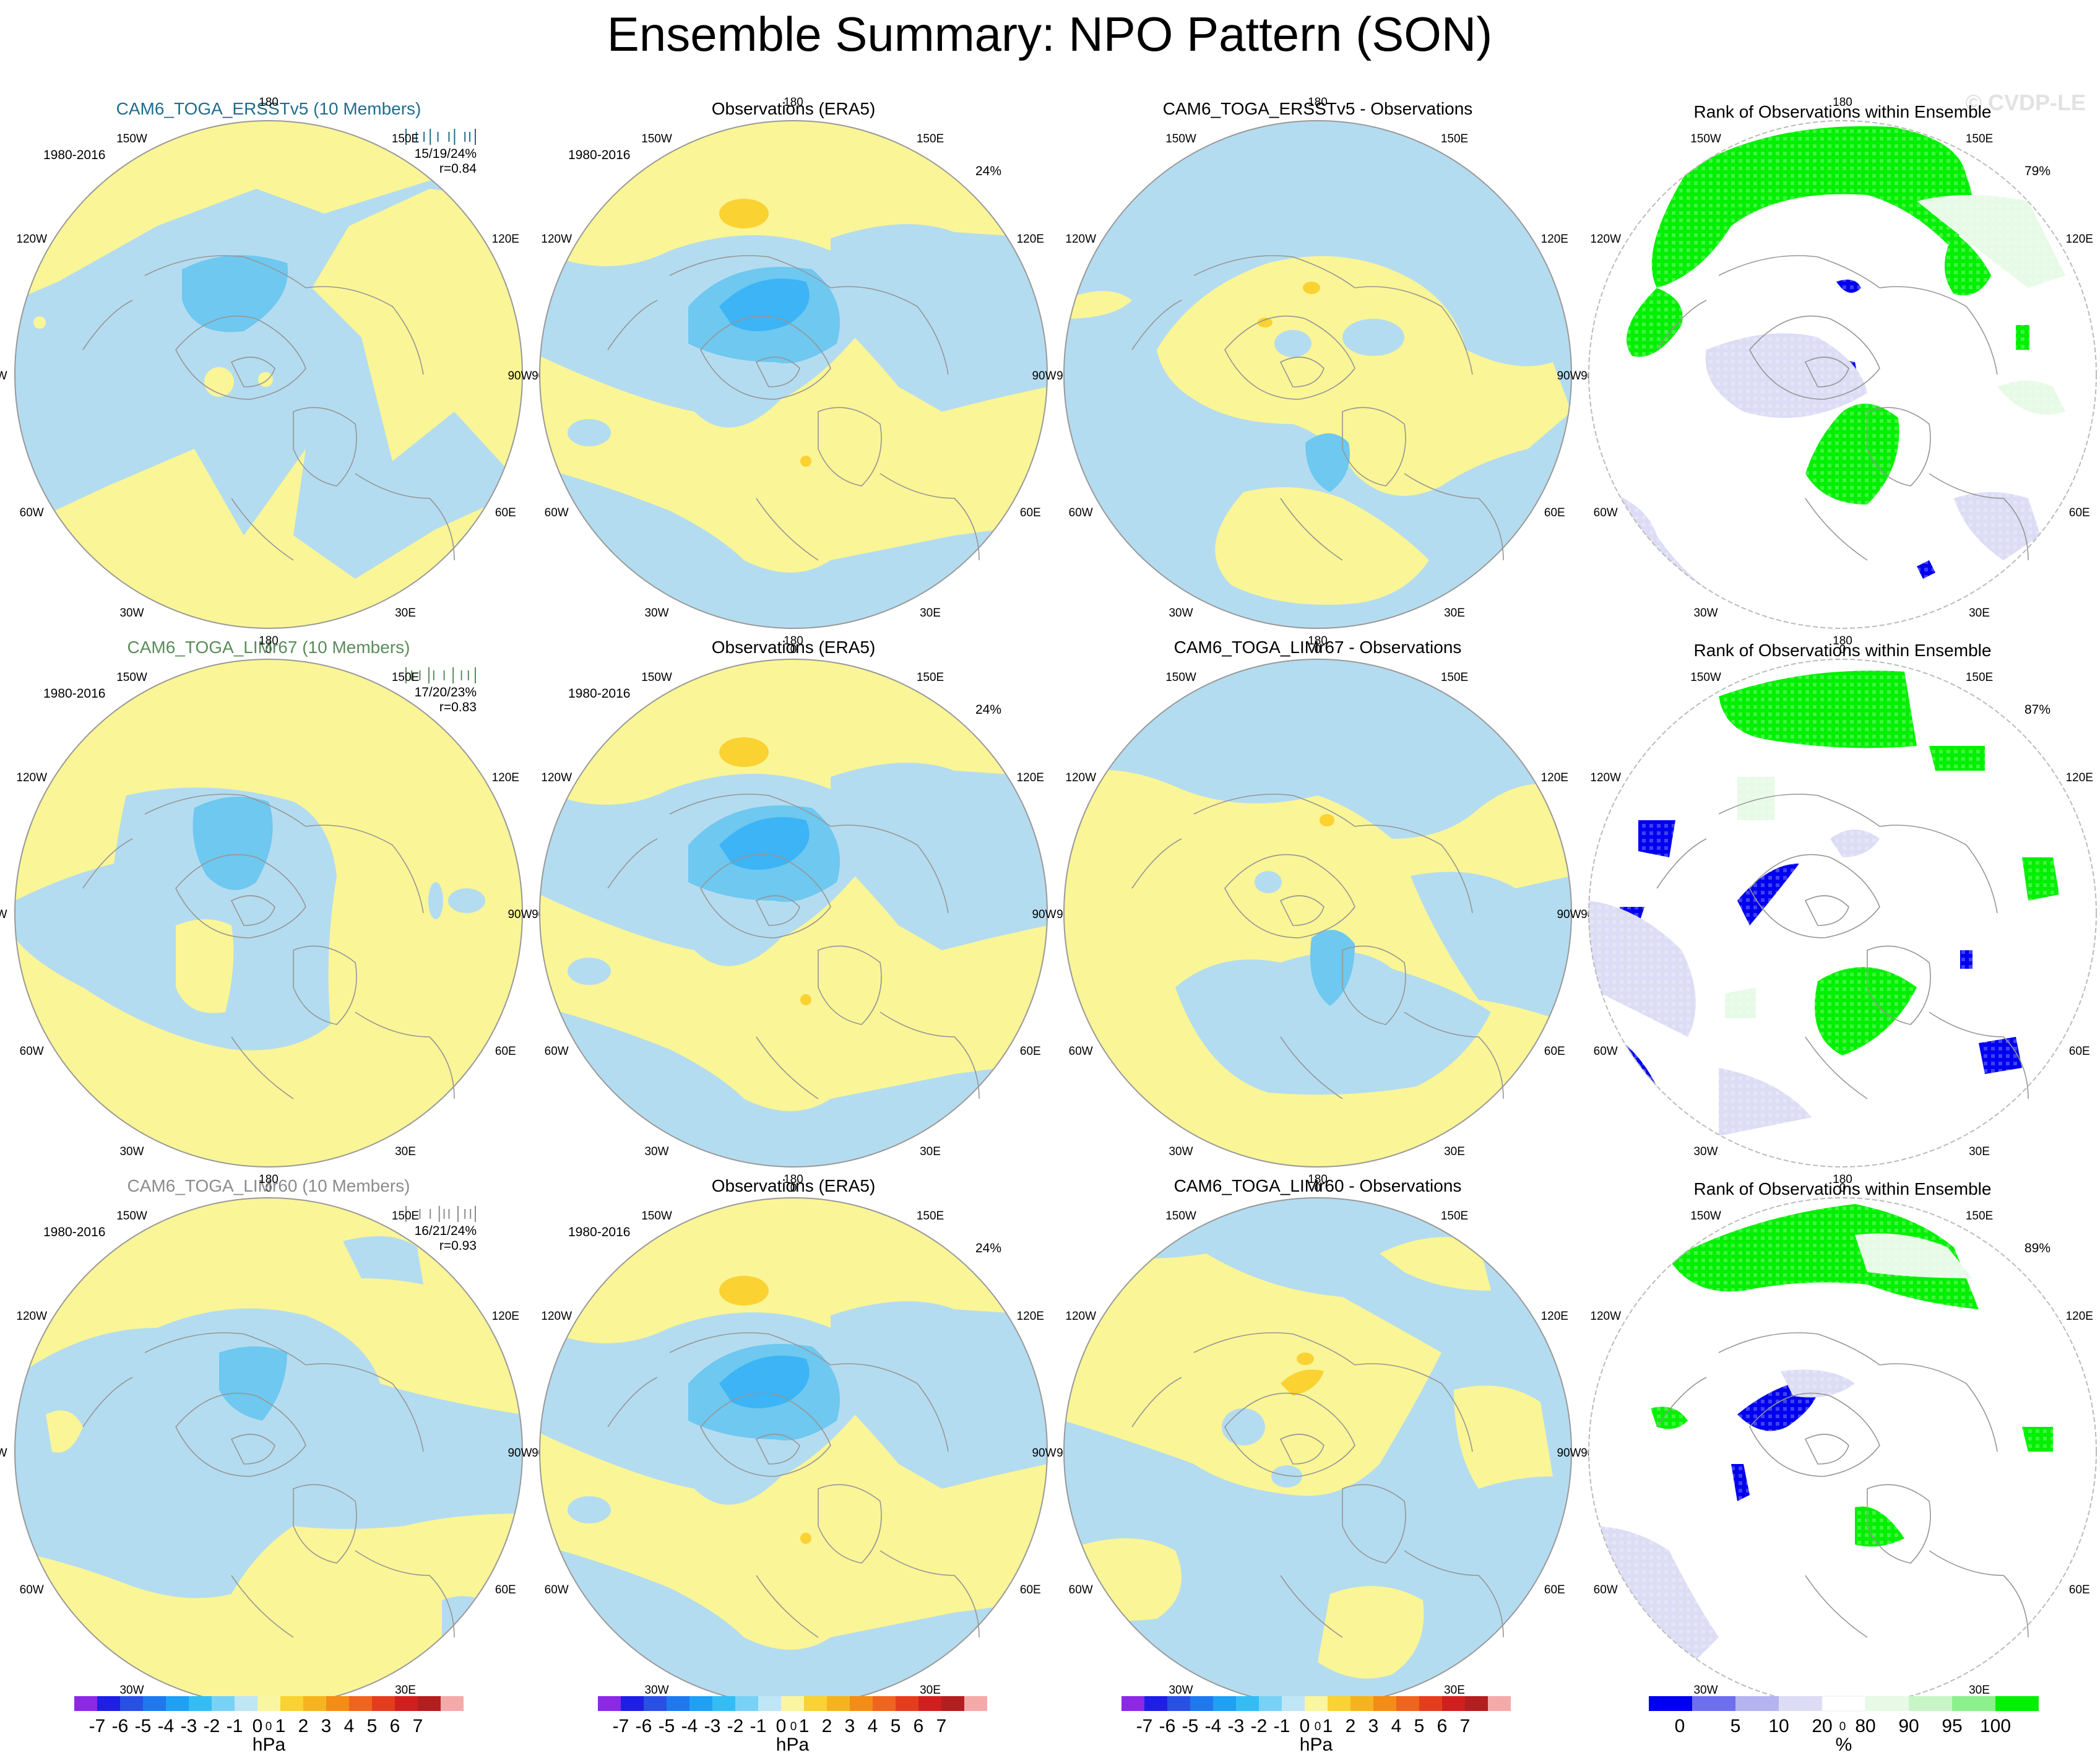  Describe the element at coordinates (458, 1246) in the screenshot. I see `correlation-label: r=0.93` at that location.